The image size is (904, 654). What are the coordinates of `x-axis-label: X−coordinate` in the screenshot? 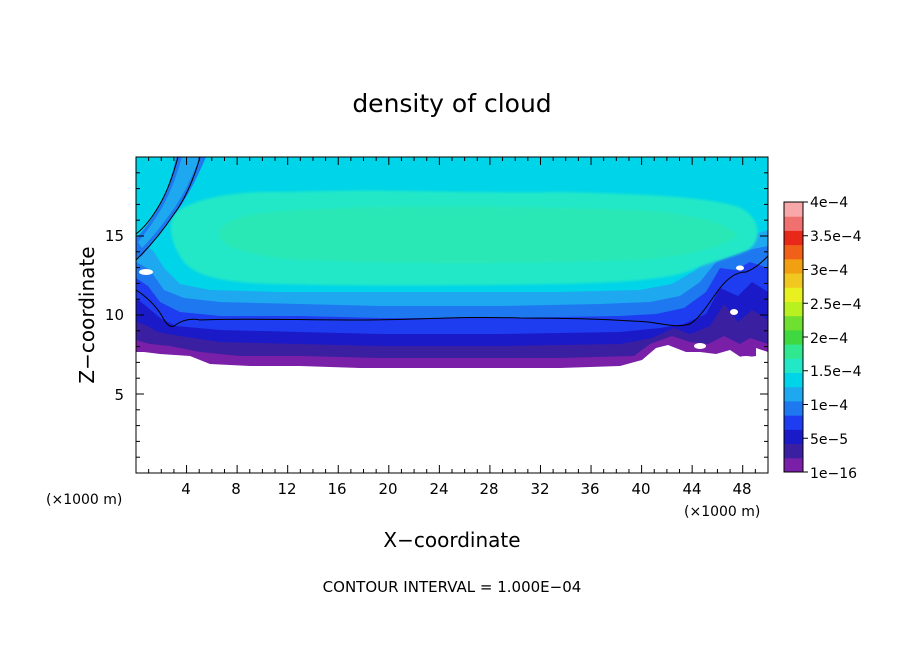 It's located at (451, 540).